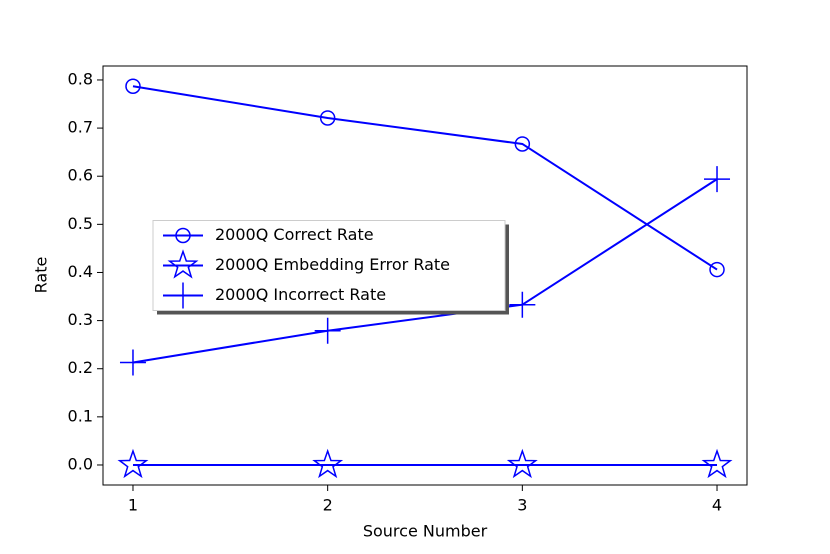 The height and width of the screenshot is (554, 830). What do you see at coordinates (133, 505) in the screenshot?
I see `x-tick-label: 1` at bounding box center [133, 505].